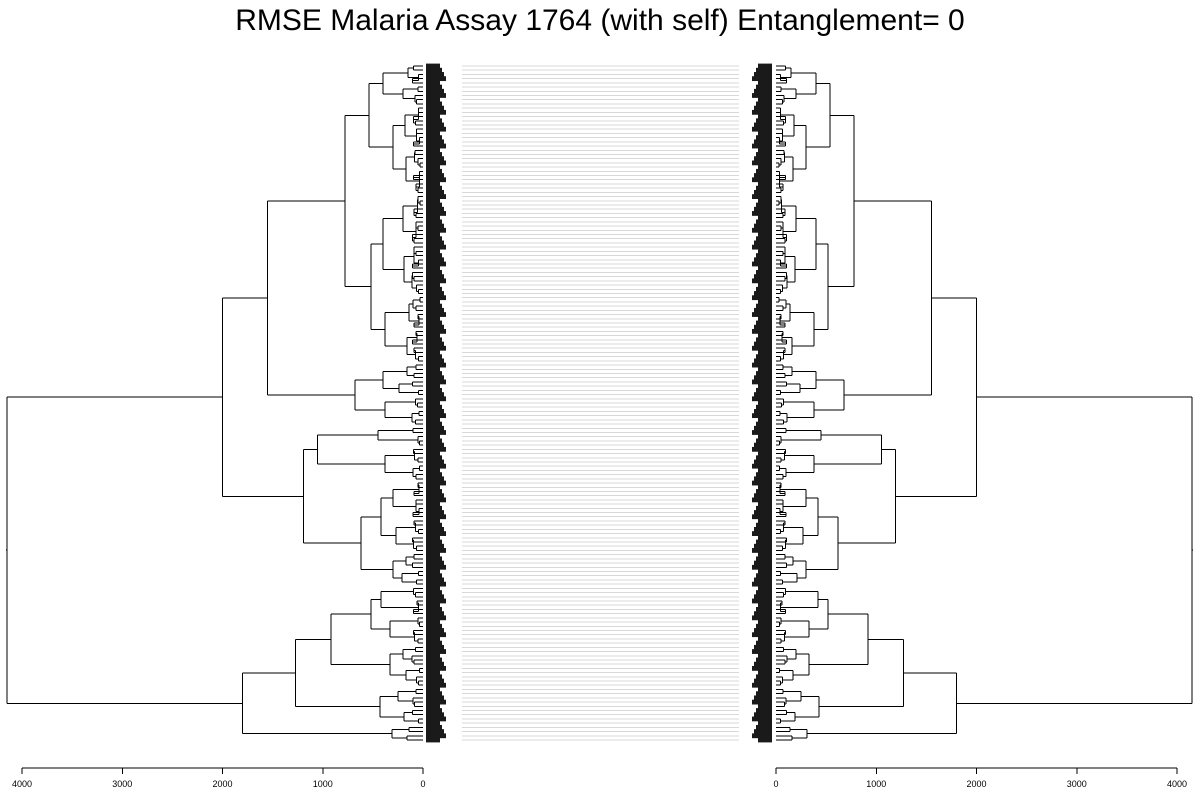  I want to click on axis-tick-label: 0, so click(422, 784).